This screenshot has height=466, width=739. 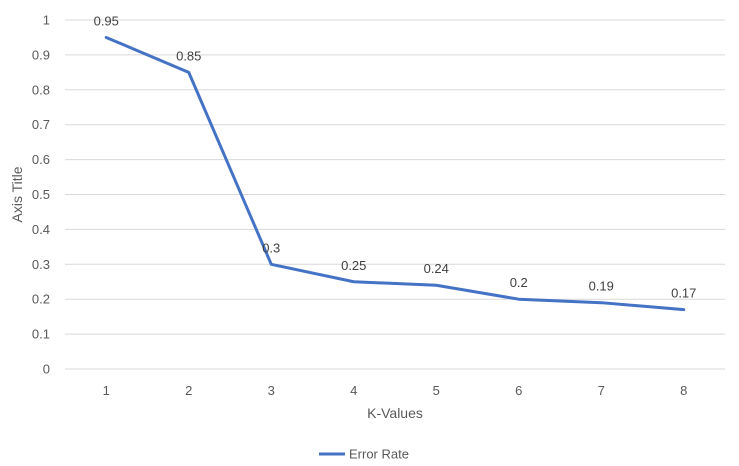 What do you see at coordinates (518, 390) in the screenshot?
I see `x-tick-label: 6` at bounding box center [518, 390].